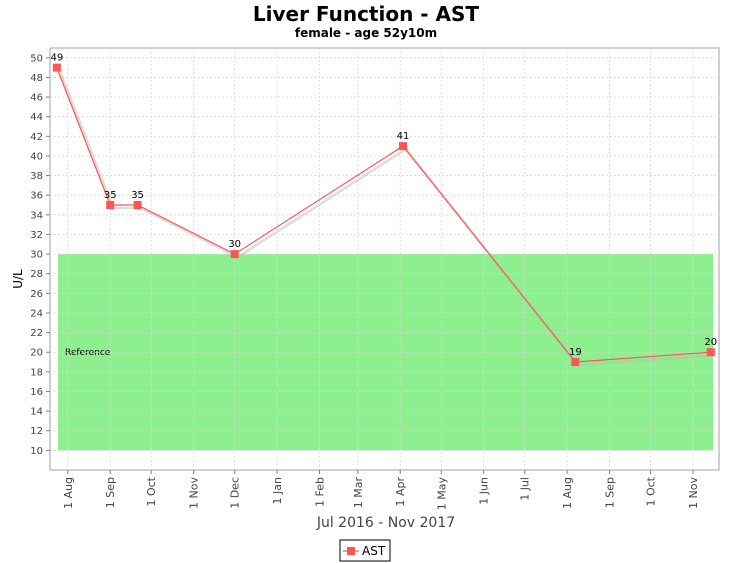 The height and width of the screenshot is (563, 731). I want to click on y-tick-label: 40, so click(36, 156).